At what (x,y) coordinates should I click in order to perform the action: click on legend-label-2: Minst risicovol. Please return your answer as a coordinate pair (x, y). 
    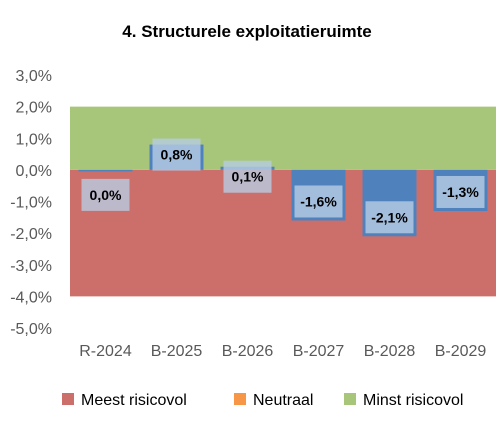
    Looking at the image, I should click on (413, 400).